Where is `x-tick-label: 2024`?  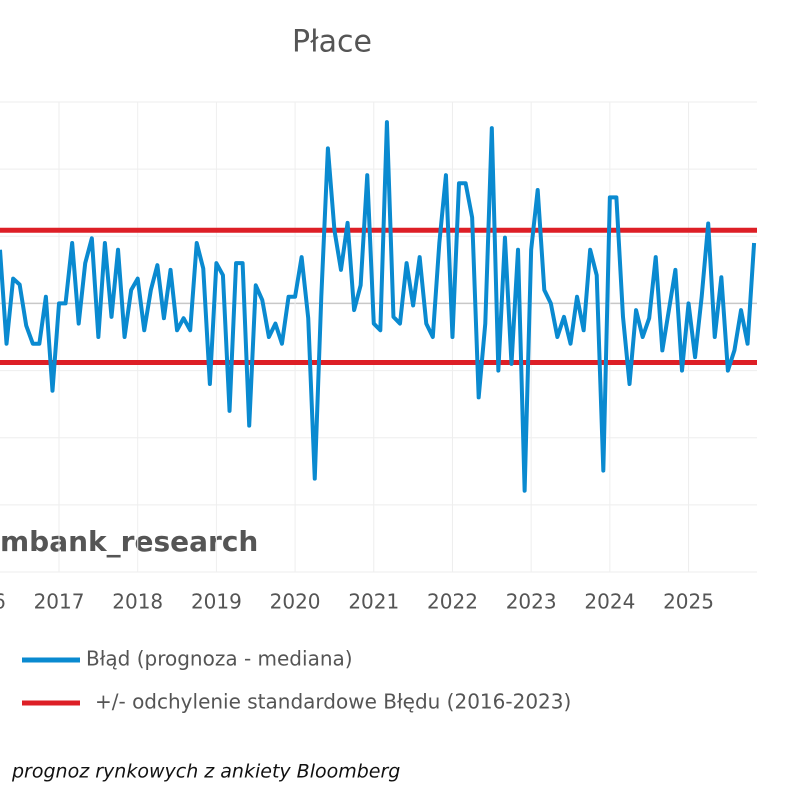 x-tick-label: 2024 is located at coordinates (609, 602).